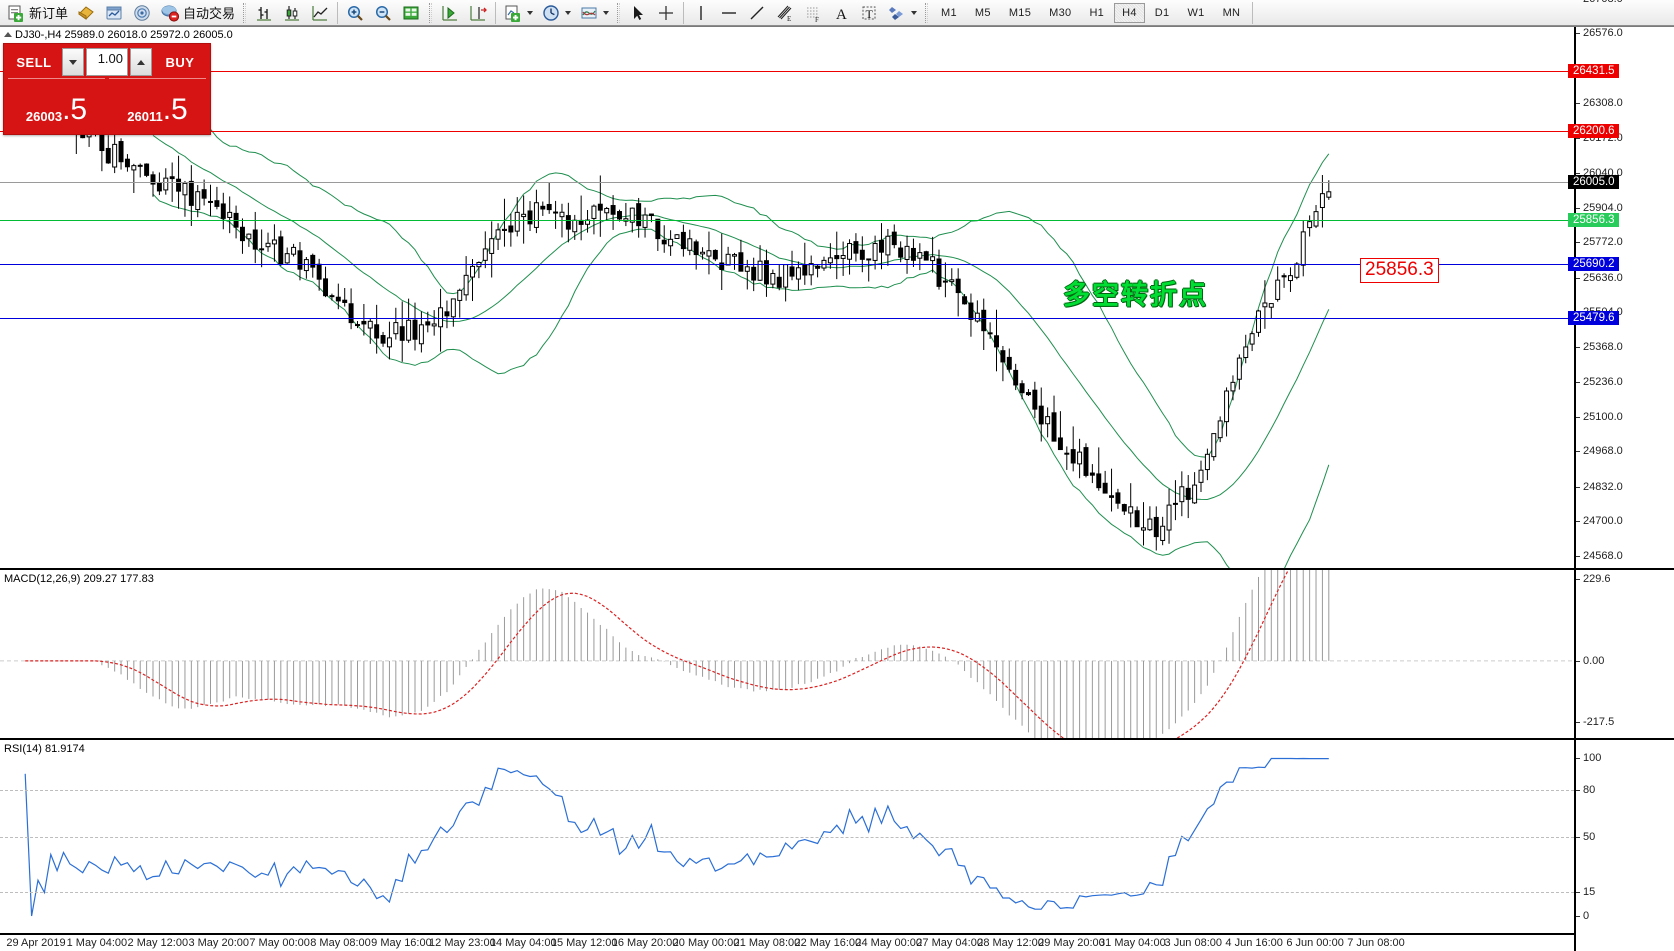 This screenshot has width=1674, height=951. What do you see at coordinates (1624, 942) in the screenshot?
I see `axis-corner` at bounding box center [1624, 942].